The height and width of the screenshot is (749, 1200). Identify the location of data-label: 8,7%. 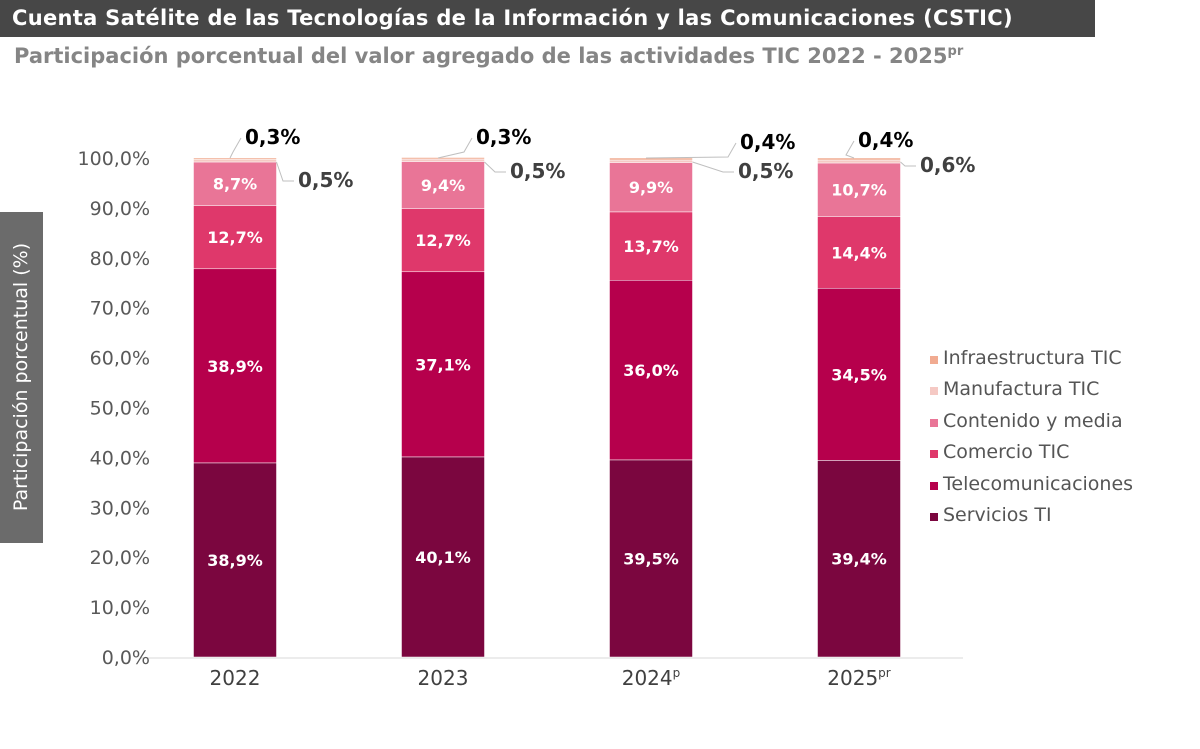
(235, 184).